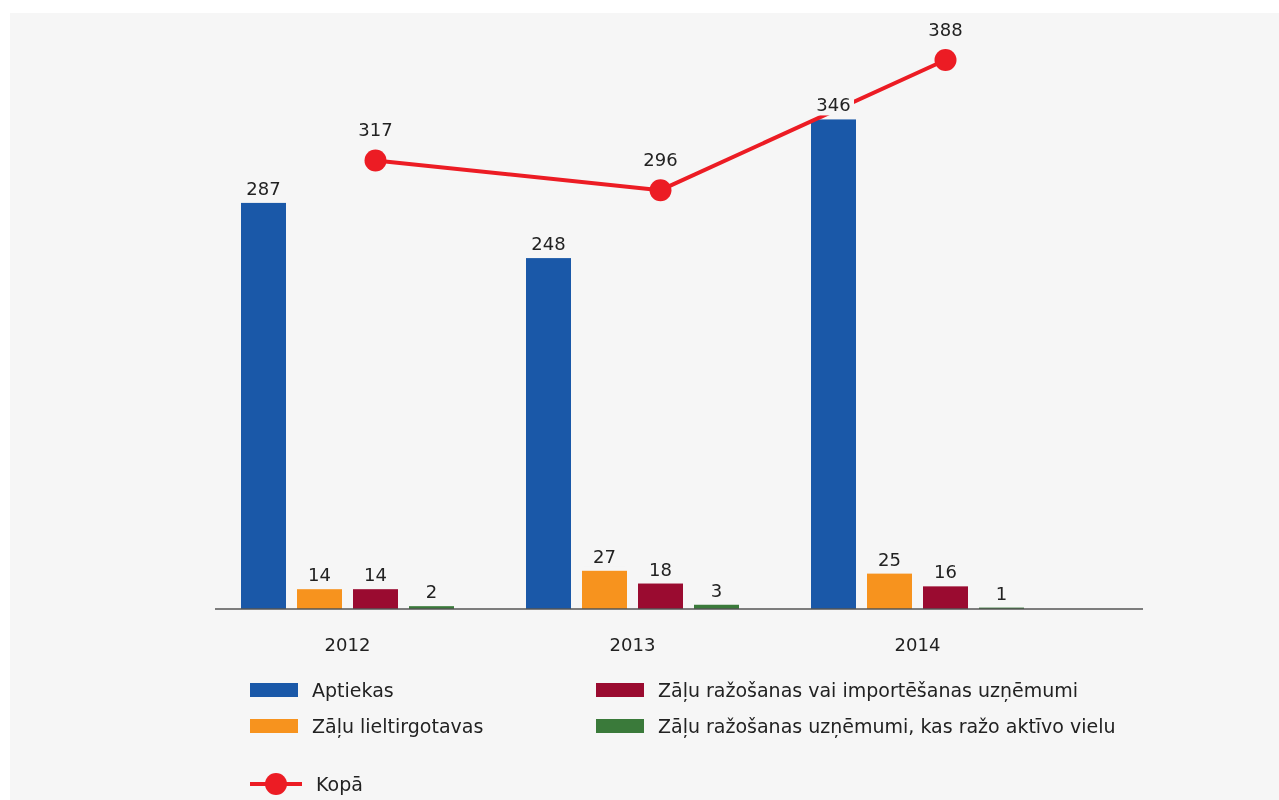 This screenshot has width=1279, height=800. Describe the element at coordinates (716, 590) in the screenshot. I see `data-label: 3` at that location.